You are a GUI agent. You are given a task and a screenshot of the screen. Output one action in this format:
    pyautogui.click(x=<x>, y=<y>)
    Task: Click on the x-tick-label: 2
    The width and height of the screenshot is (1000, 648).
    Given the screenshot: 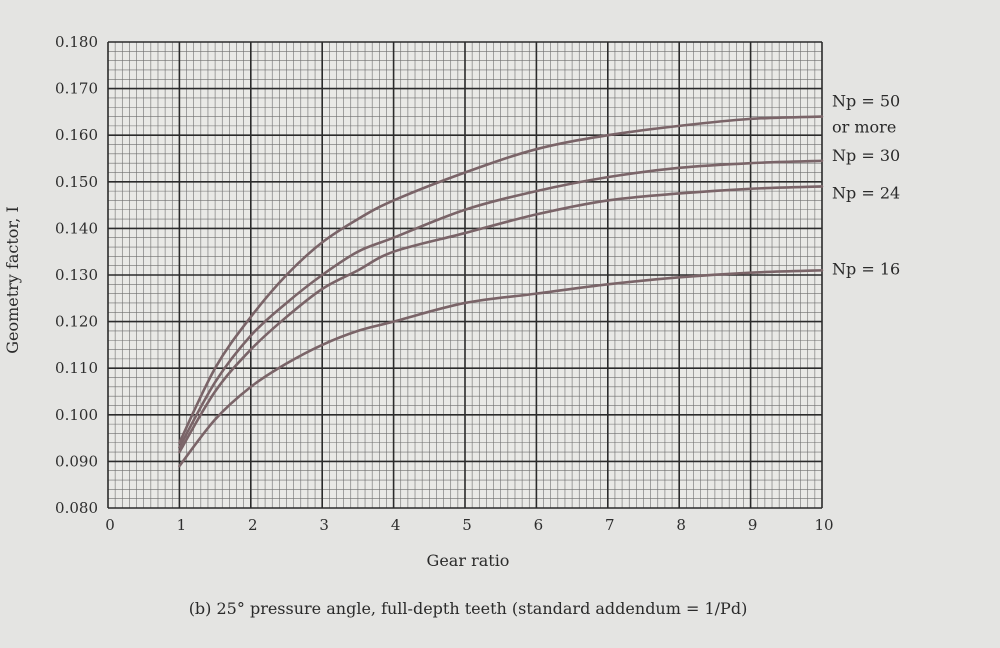 What is the action you would take?
    pyautogui.click(x=253, y=525)
    